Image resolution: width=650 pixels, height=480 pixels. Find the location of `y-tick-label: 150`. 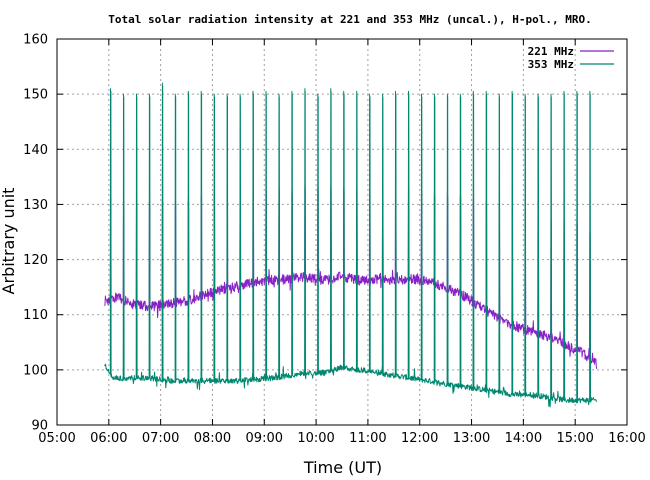

y-tick-label: 150 is located at coordinates (35, 95).